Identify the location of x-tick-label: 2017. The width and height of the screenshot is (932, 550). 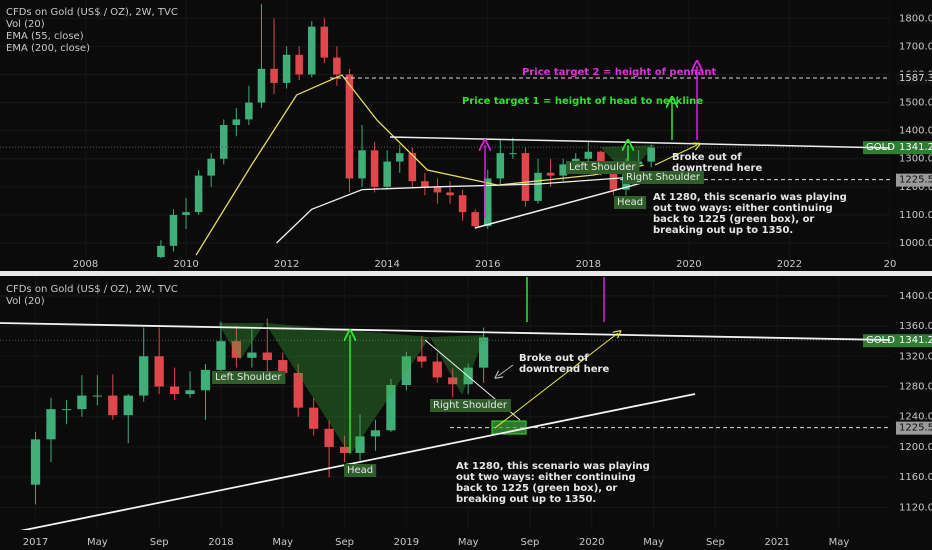
(35, 542).